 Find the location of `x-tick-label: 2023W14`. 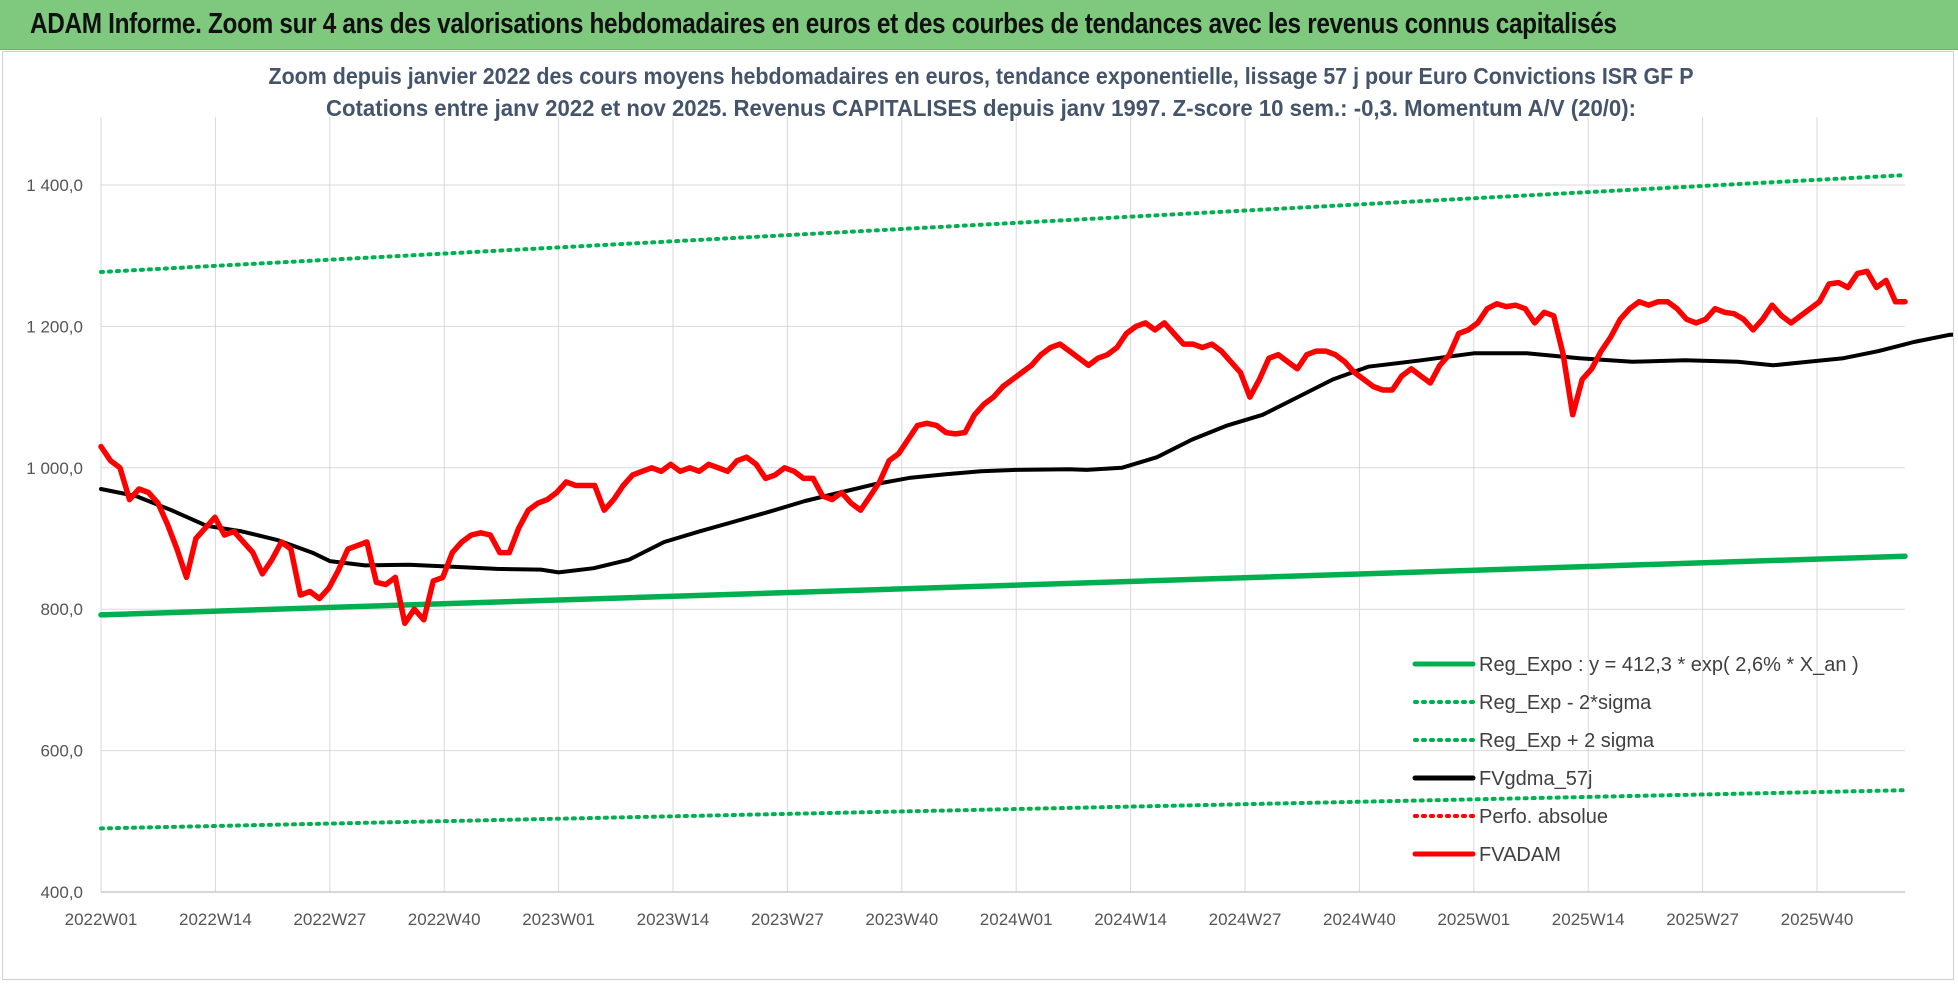

x-tick-label: 2023W14 is located at coordinates (673, 919).